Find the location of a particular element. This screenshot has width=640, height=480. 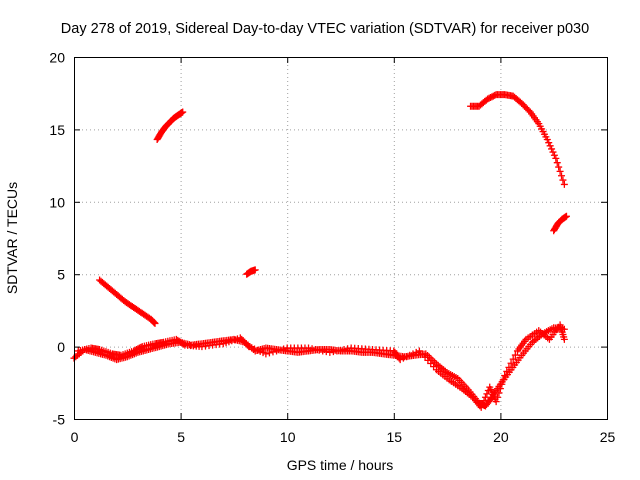

y-axis-label: SDTVAR / TECUs is located at coordinates (12, 238).